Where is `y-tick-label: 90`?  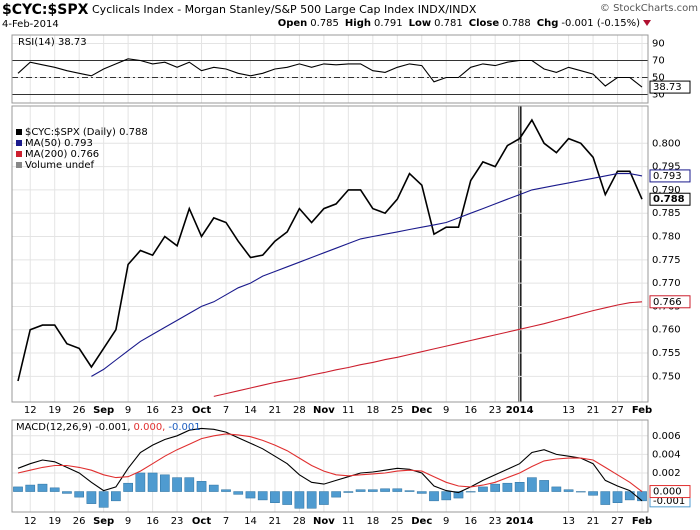
y-tick-label: 90 is located at coordinates (658, 44).